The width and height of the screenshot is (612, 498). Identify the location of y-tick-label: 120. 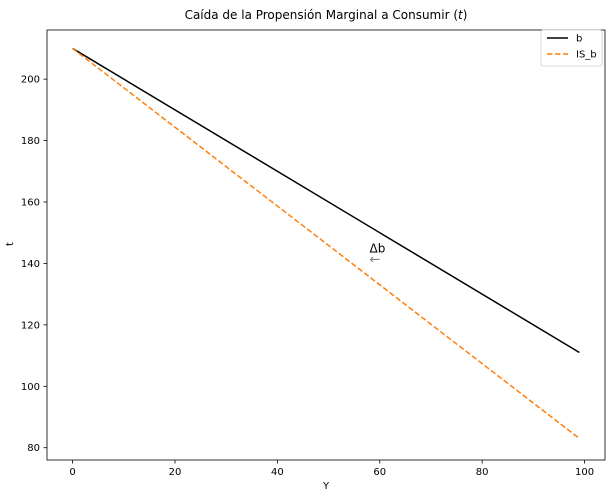
(30, 325).